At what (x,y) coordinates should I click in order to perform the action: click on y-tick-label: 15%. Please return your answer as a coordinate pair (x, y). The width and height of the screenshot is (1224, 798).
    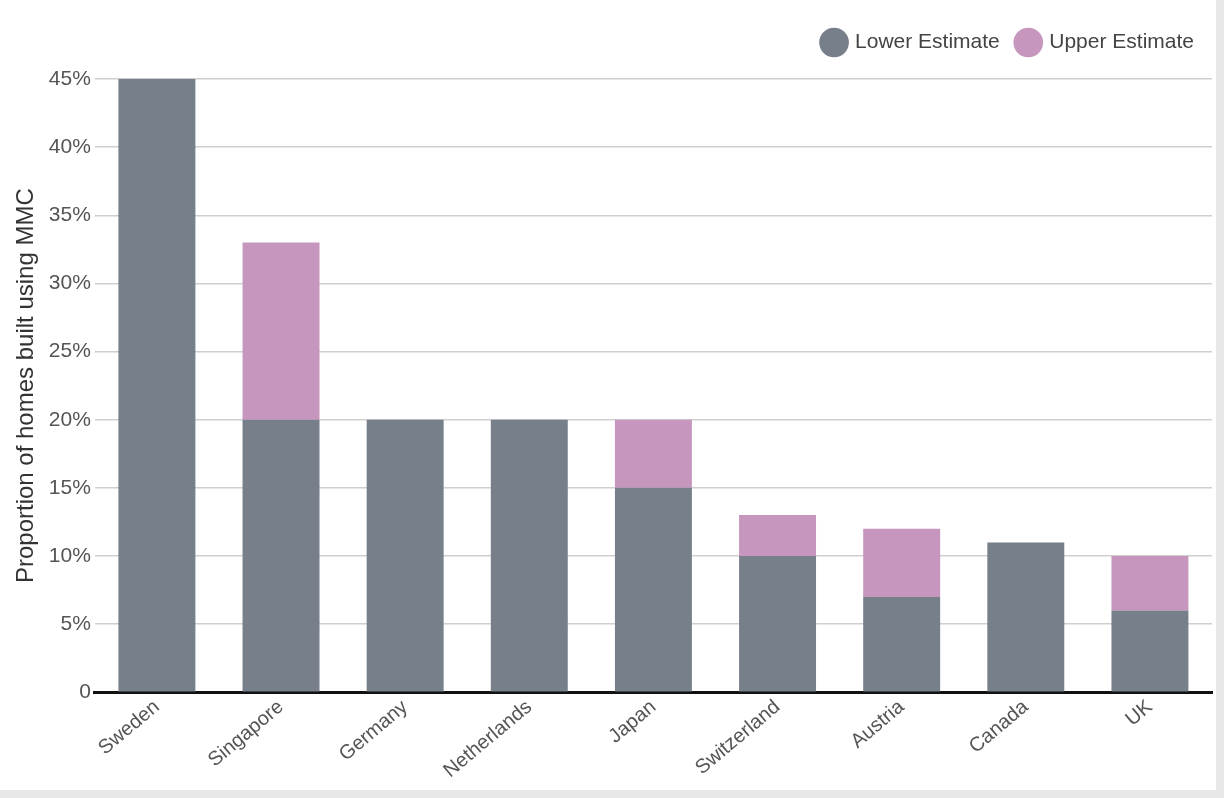
    Looking at the image, I should click on (69, 486).